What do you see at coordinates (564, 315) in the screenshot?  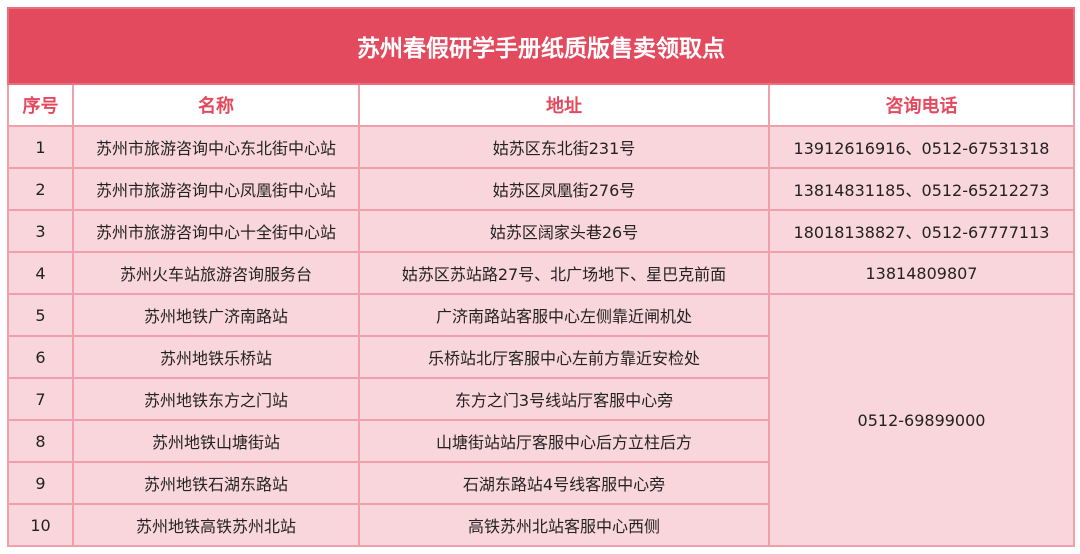 I see `address-cell: 广济南路站客服中心左侧靠近闸机处` at bounding box center [564, 315].